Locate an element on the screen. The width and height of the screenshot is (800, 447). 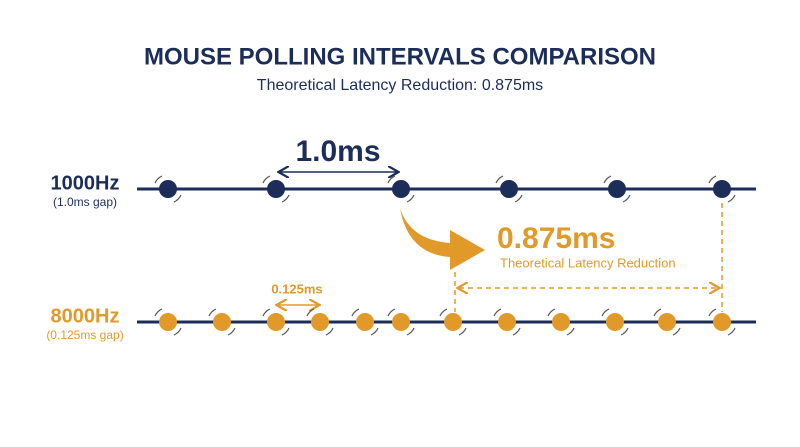
callout-caption: Theoretical Latency Reduction is located at coordinates (588, 262).